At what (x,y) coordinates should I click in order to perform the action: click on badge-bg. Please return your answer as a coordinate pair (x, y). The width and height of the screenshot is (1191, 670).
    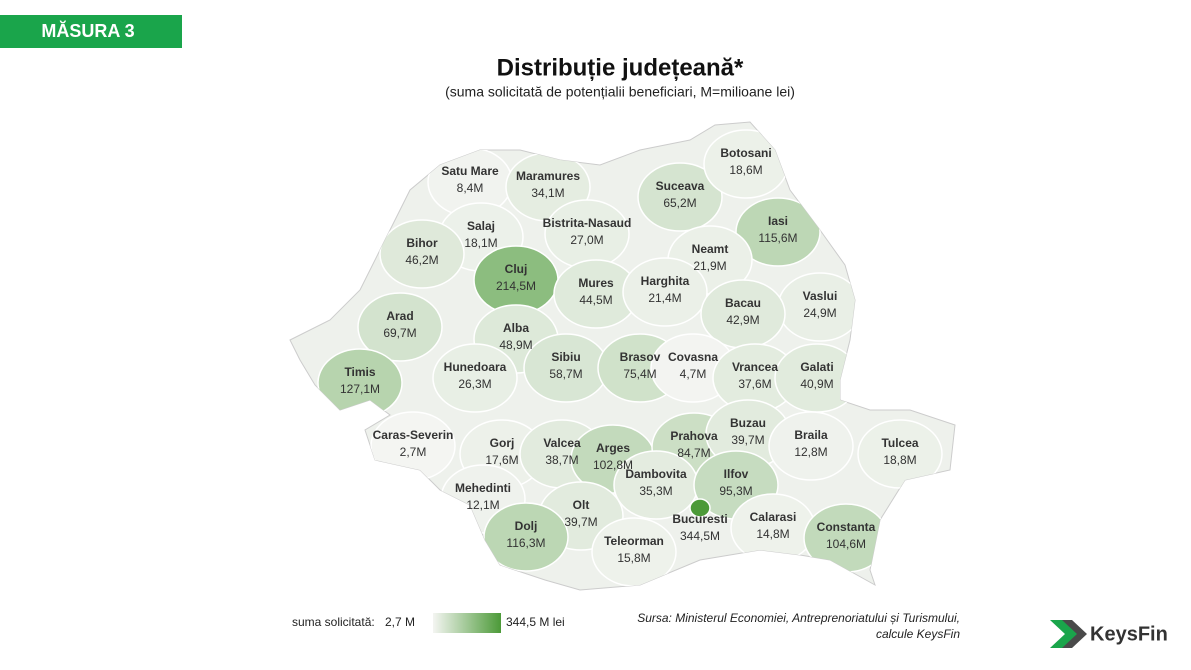
    Looking at the image, I should click on (91, 31).